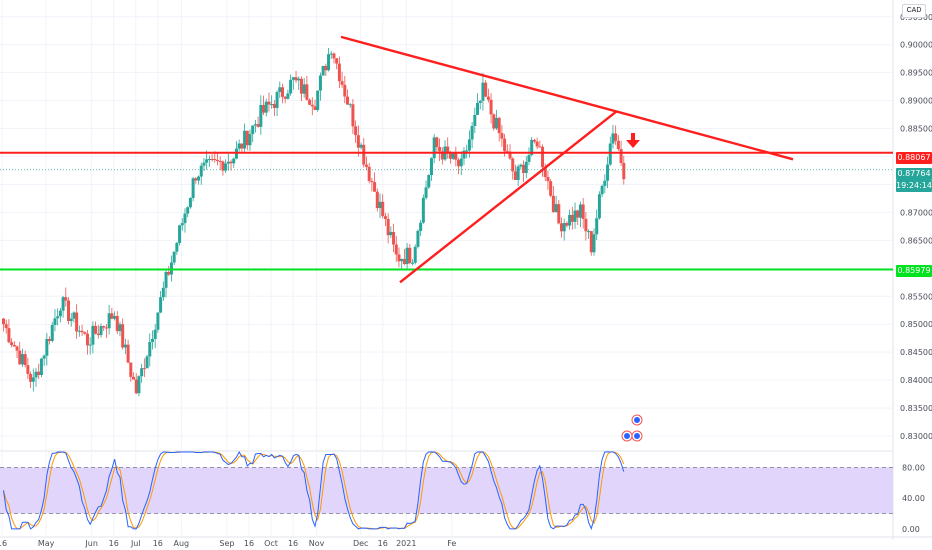  Describe the element at coordinates (914, 10) in the screenshot. I see `currency-label: CAD` at that location.